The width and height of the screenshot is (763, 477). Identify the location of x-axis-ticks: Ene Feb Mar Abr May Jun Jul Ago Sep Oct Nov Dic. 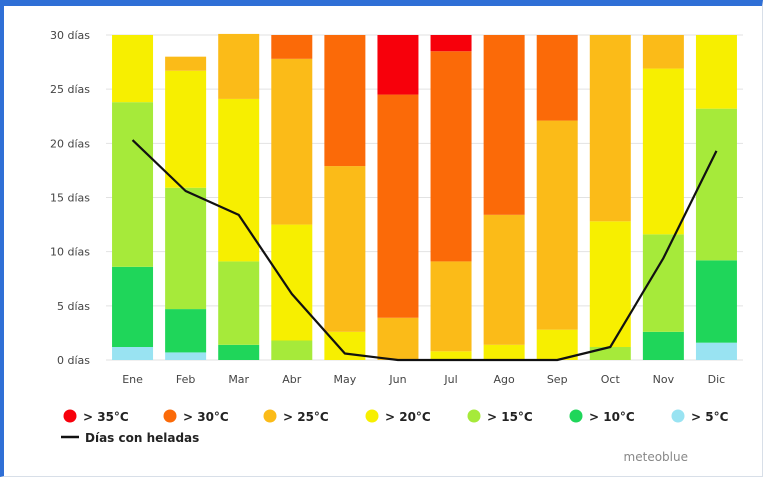
(423, 379).